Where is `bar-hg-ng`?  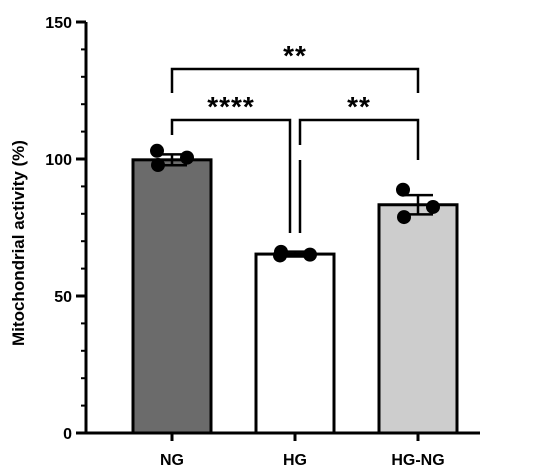
bar-hg-ng is located at coordinates (418, 319).